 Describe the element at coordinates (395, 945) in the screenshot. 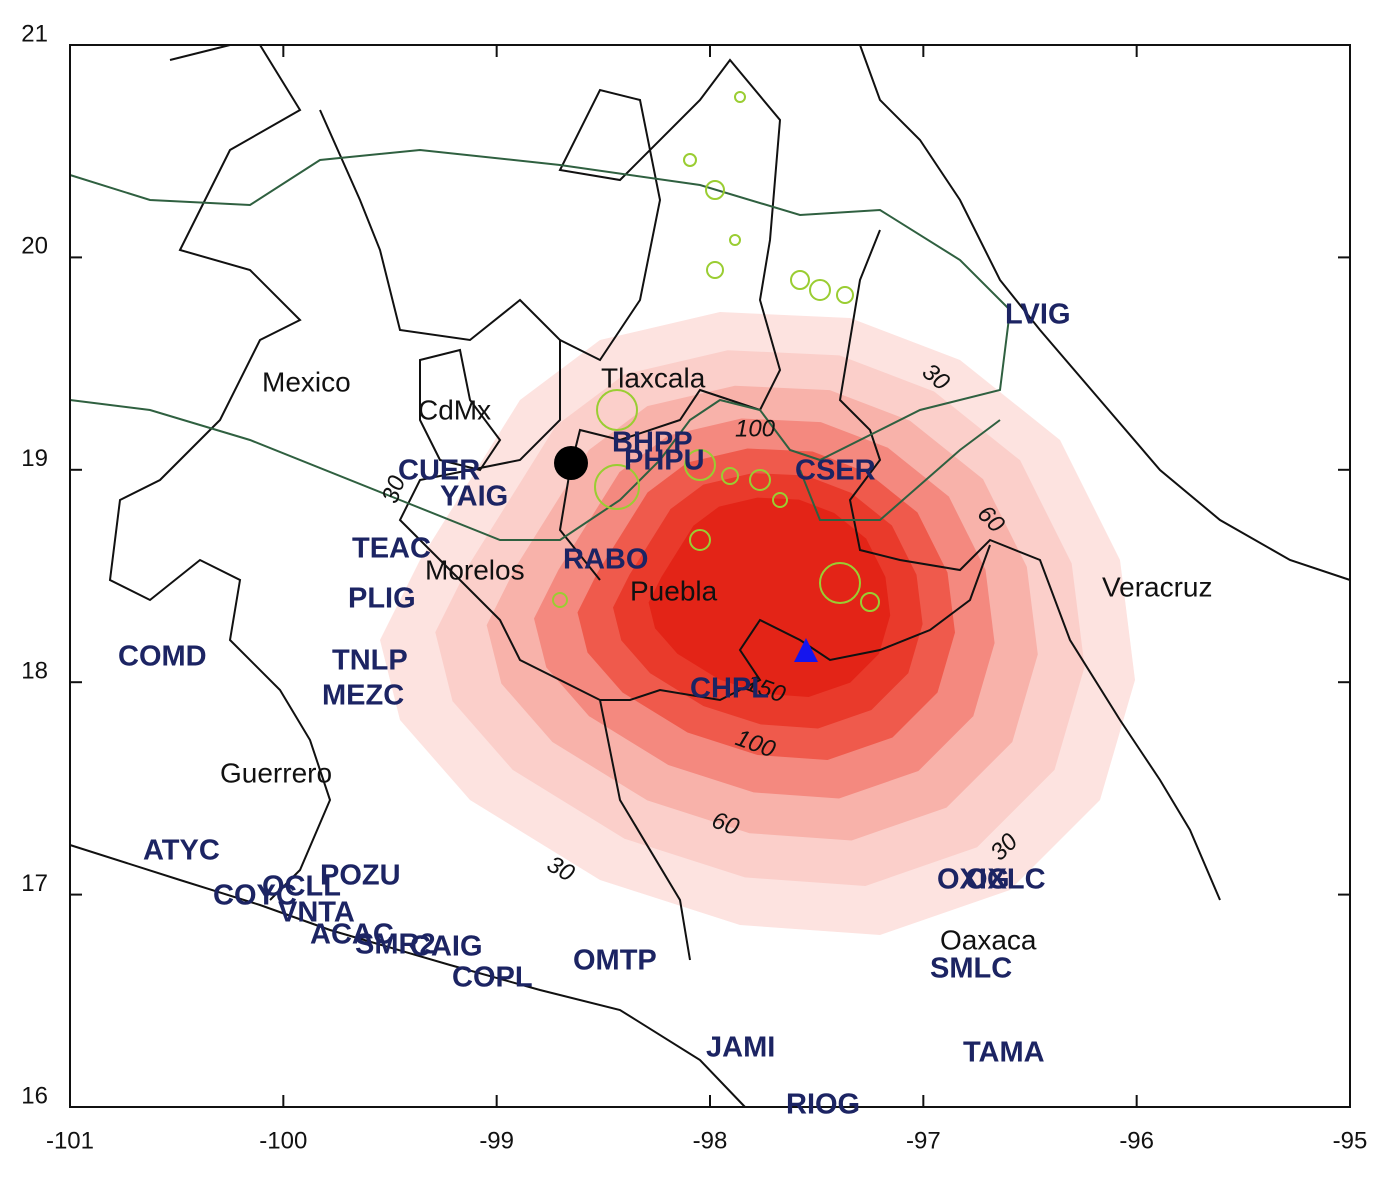

I see `station-label: SMR2` at that location.